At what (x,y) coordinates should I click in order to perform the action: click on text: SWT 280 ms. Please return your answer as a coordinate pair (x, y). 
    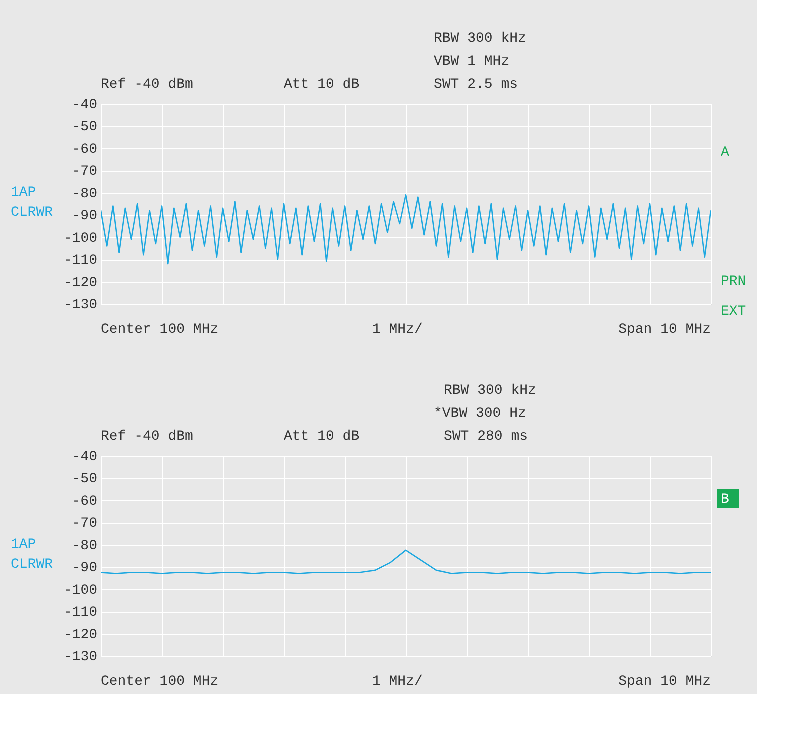
    Looking at the image, I should click on (486, 437).